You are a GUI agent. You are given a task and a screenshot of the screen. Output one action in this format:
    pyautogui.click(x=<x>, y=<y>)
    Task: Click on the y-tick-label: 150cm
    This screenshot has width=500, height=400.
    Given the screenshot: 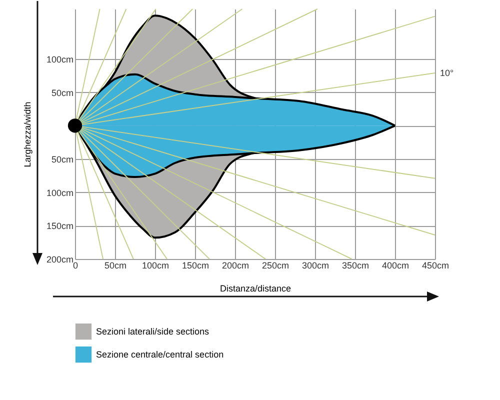 What is the action you would take?
    pyautogui.click(x=60, y=226)
    